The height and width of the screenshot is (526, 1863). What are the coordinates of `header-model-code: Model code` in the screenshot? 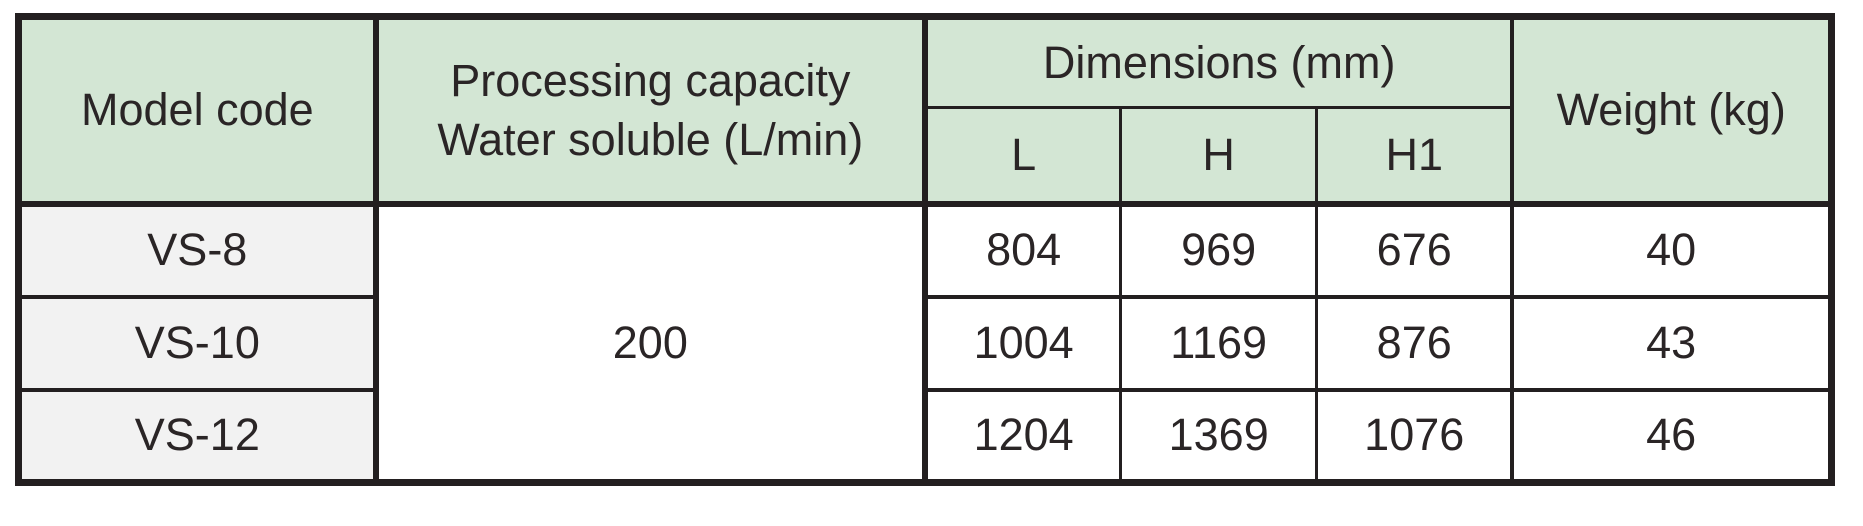 It's located at (197, 111).